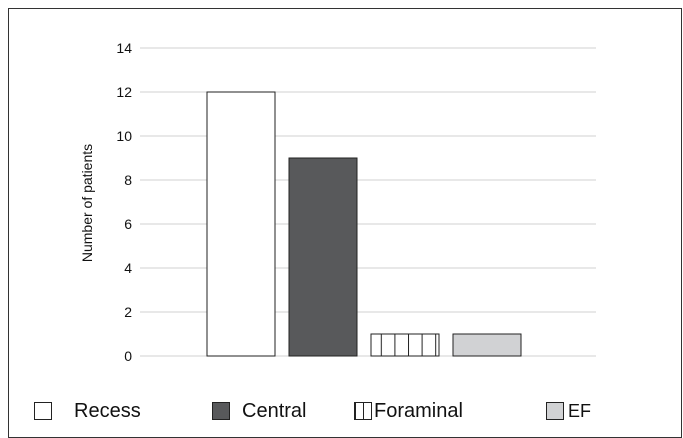  Describe the element at coordinates (128, 312) in the screenshot. I see `y-tick-label-2: 2` at that location.